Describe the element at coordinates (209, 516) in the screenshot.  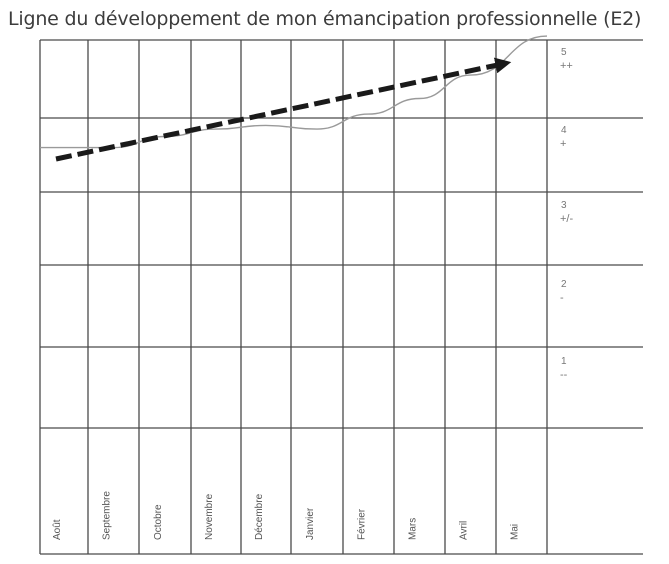
I see `month-label: Novembre` at that location.